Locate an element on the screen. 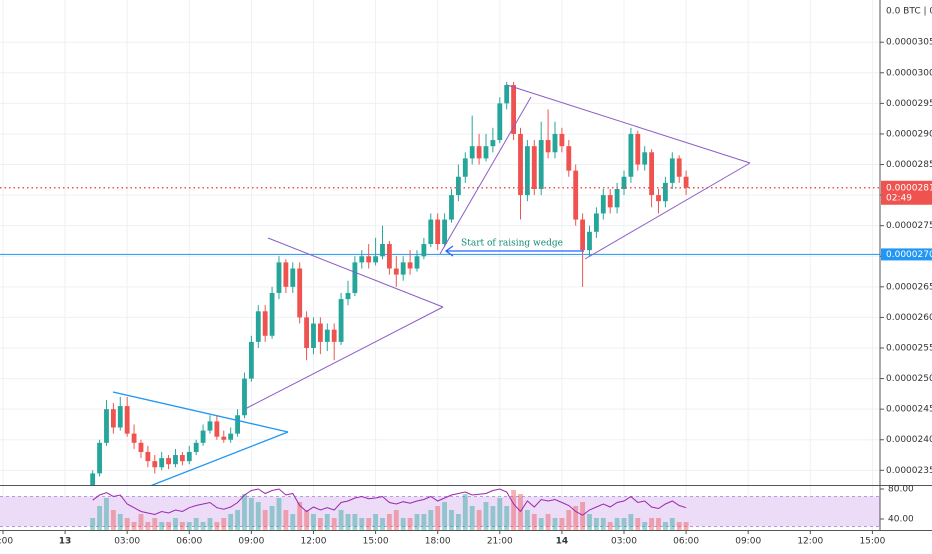  rsi-tick-label: 40.00 is located at coordinates (901, 519).